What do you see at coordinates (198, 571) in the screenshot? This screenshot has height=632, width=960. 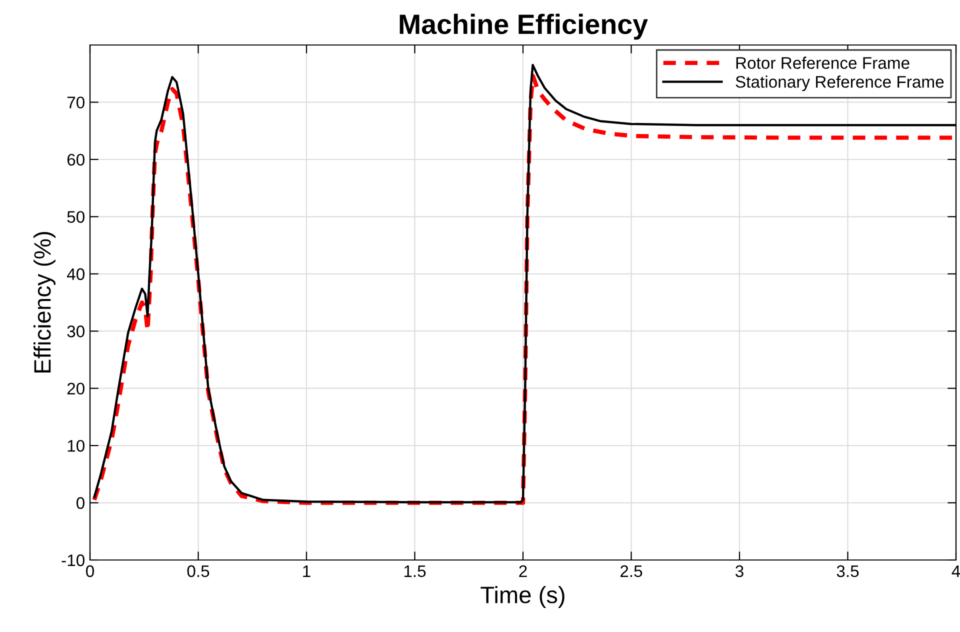 I see `x-tick-label: 0.5` at bounding box center [198, 571].